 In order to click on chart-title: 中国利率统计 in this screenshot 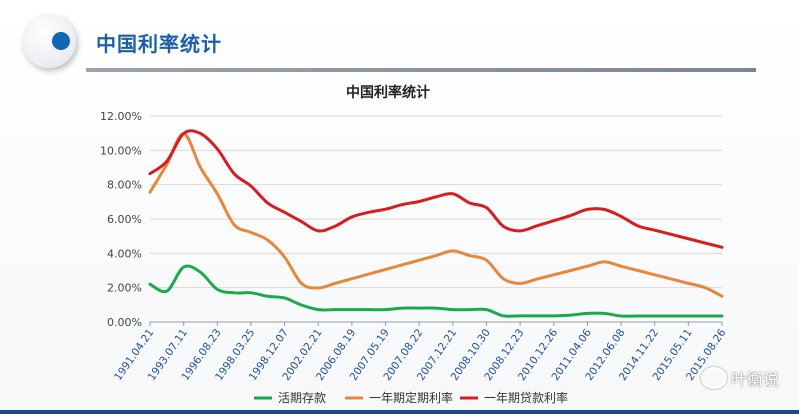, I will do `click(388, 92)`.